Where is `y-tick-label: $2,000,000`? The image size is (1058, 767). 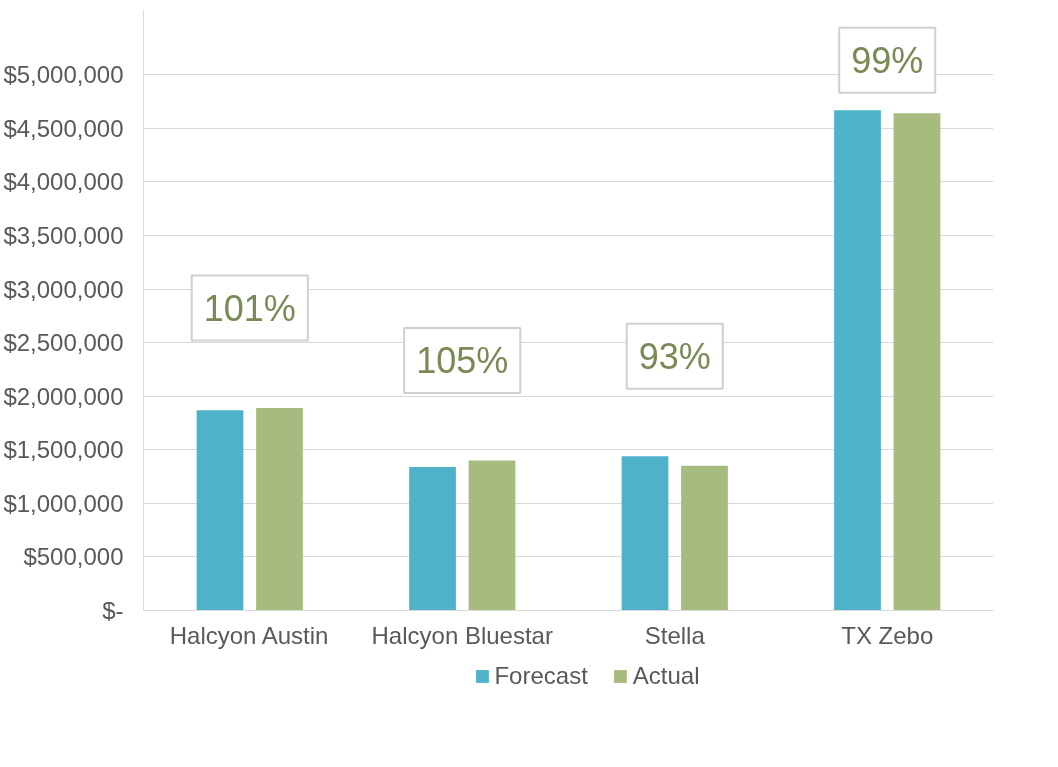 y-tick-label: $2,000,000 is located at coordinates (63, 396).